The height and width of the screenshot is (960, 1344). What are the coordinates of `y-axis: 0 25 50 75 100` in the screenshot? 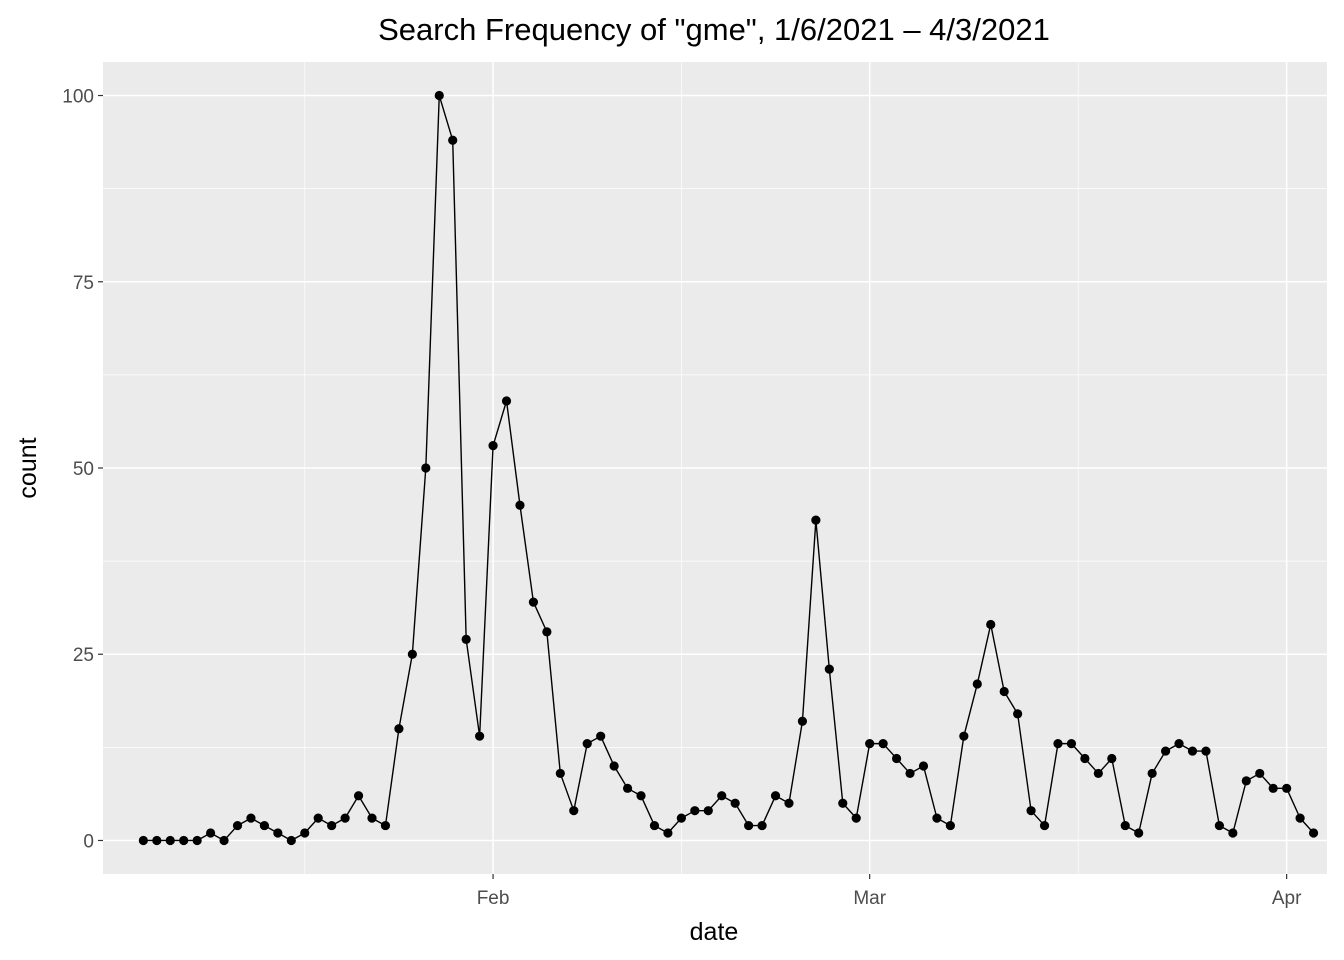 It's located at (82, 469).